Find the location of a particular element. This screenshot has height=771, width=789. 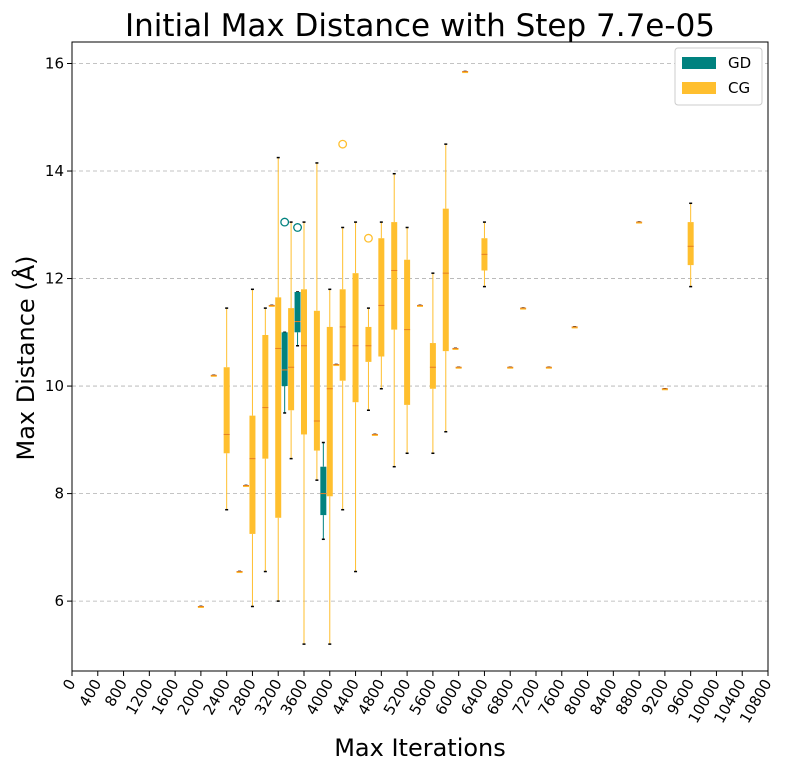

legend: GD CG is located at coordinates (718, 76).